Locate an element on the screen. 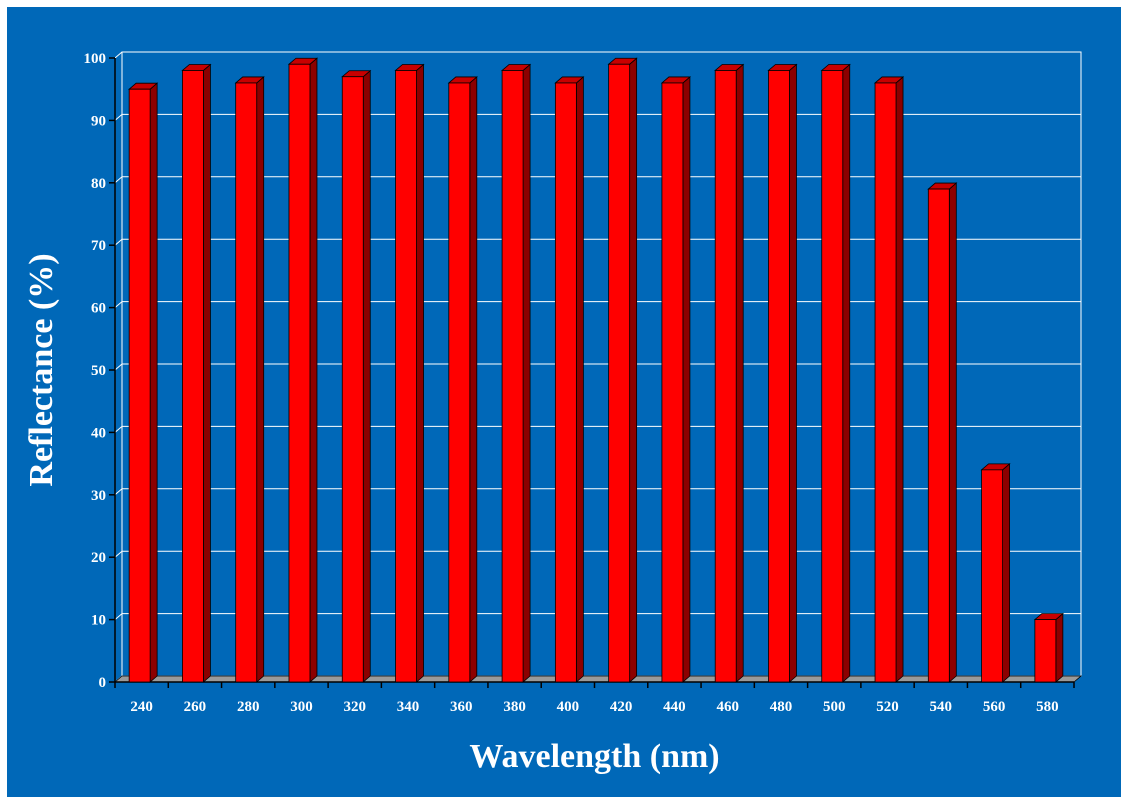  y-tick-label: 0 is located at coordinates (103, 683).